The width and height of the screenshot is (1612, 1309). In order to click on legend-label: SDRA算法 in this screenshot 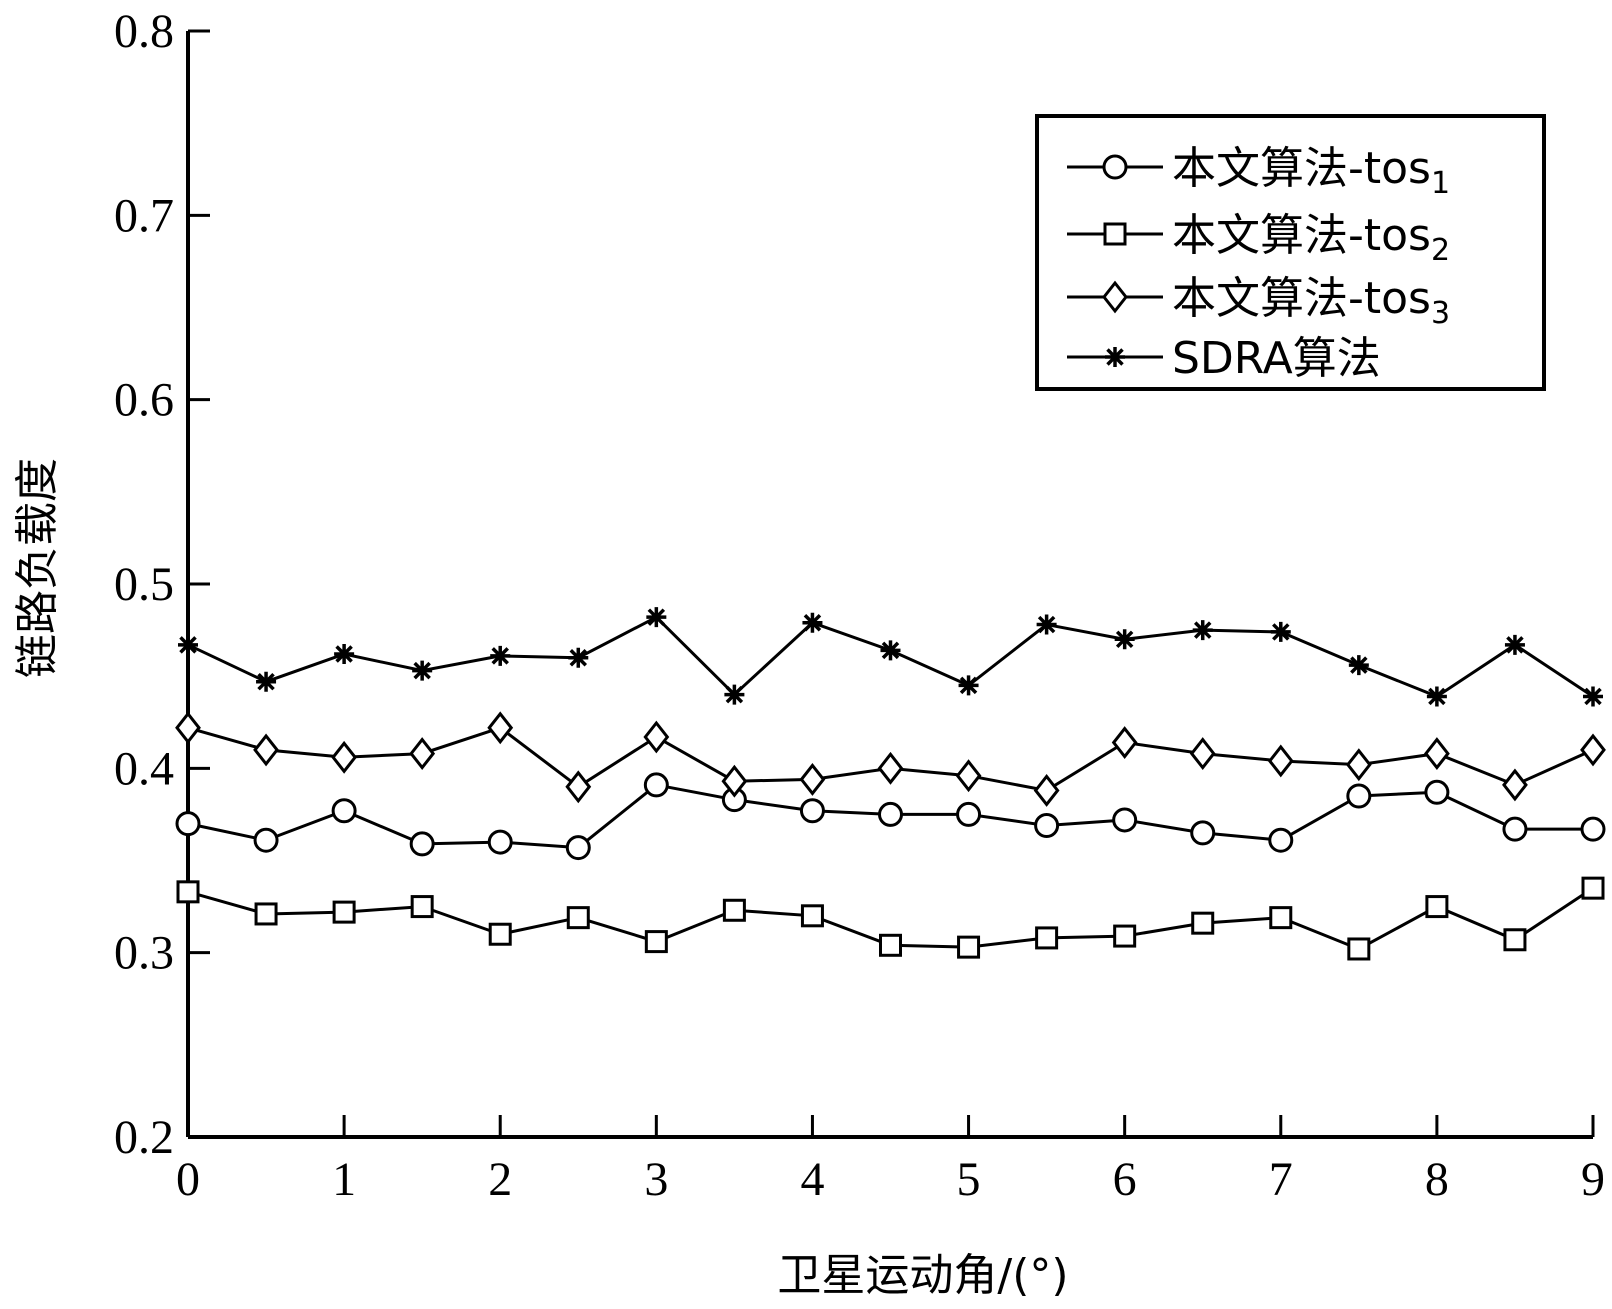, I will do `click(1276, 358)`.